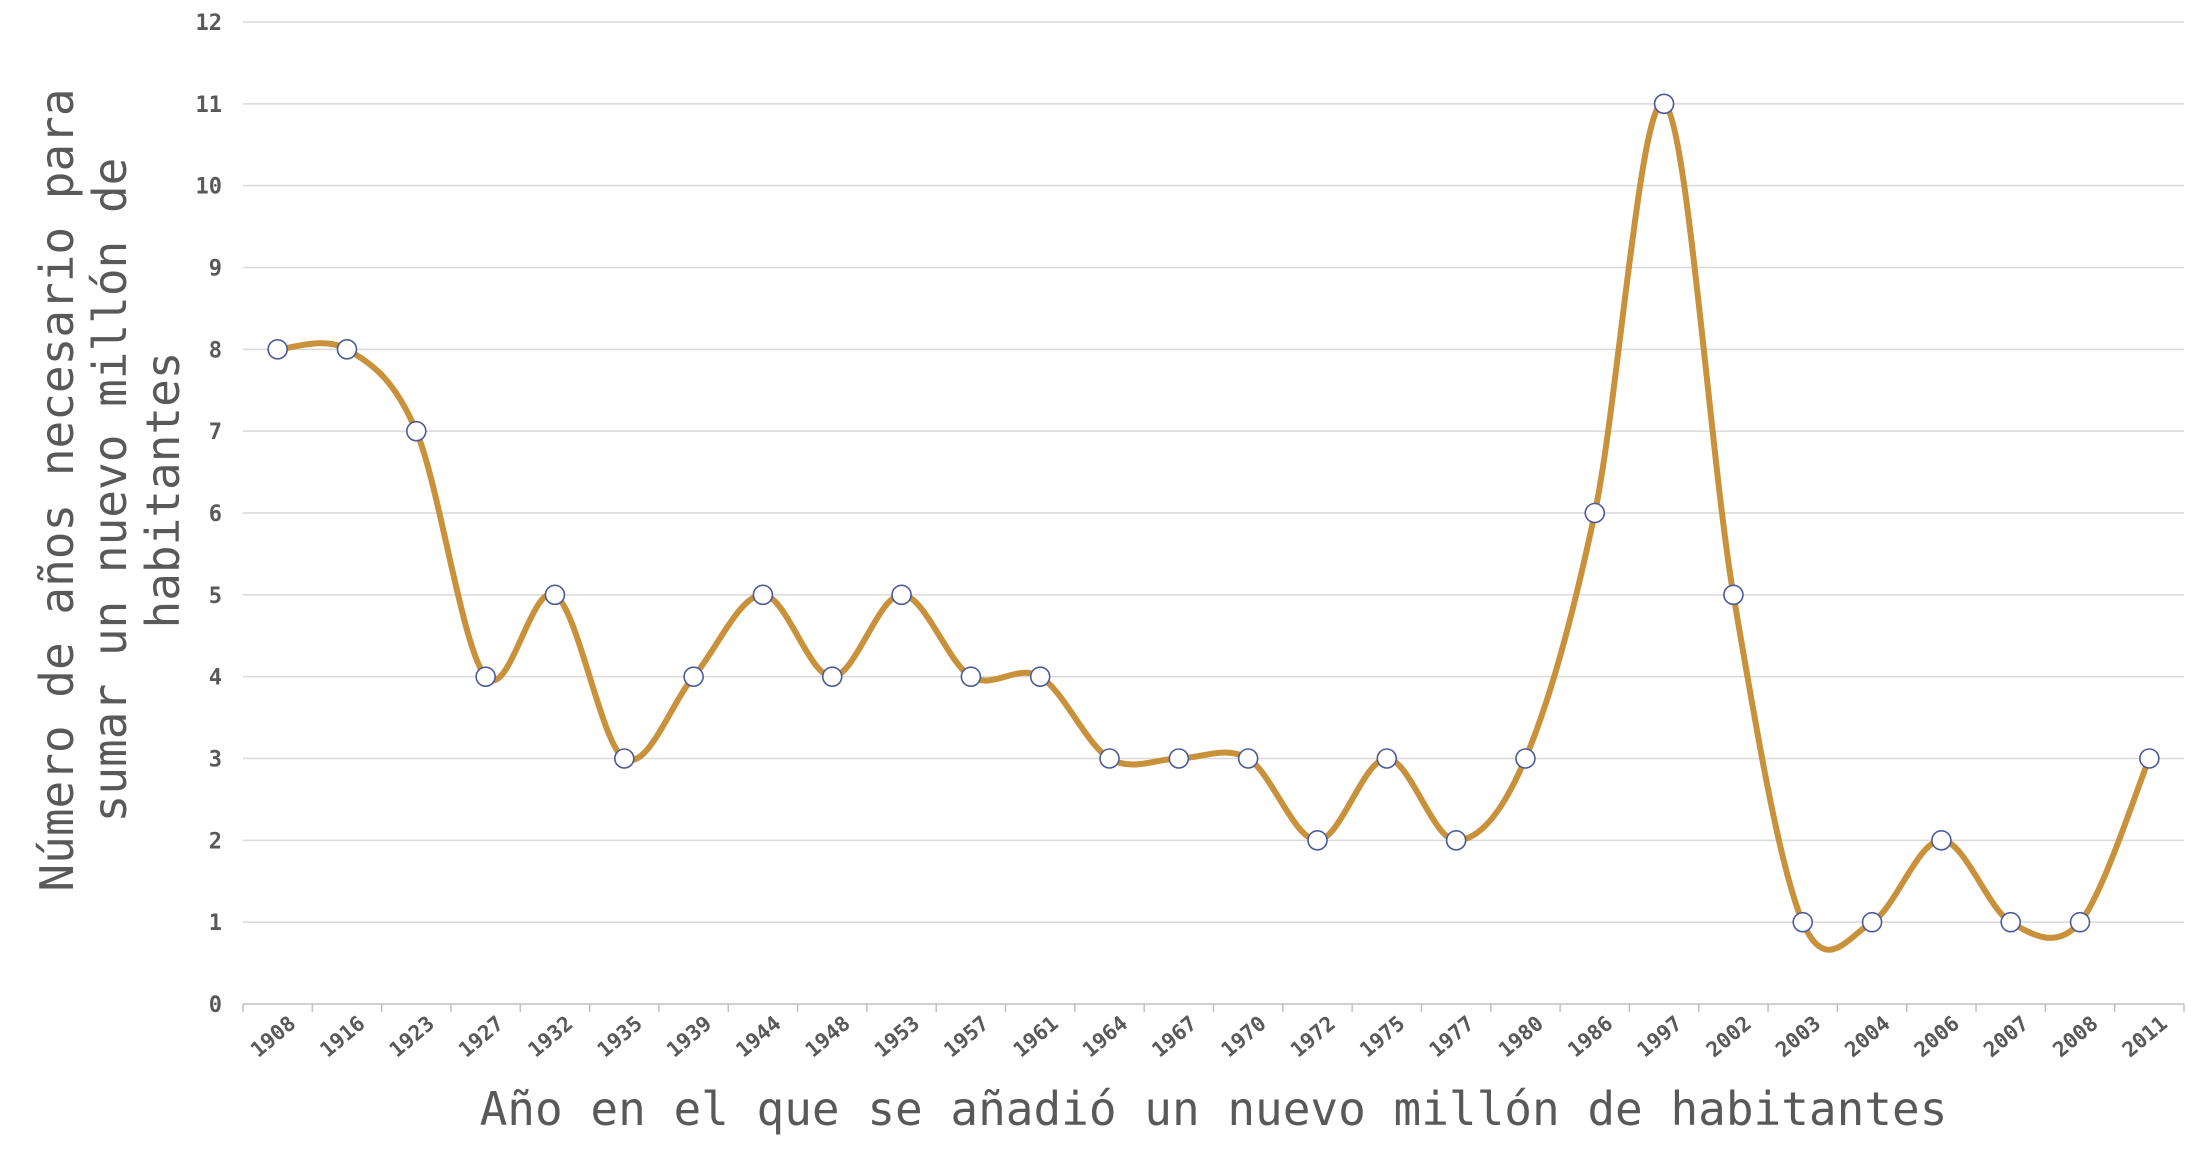 This screenshot has height=1156, width=2194. Describe the element at coordinates (1036, 1036) in the screenshot. I see `x-tick-label: 1961` at that location.